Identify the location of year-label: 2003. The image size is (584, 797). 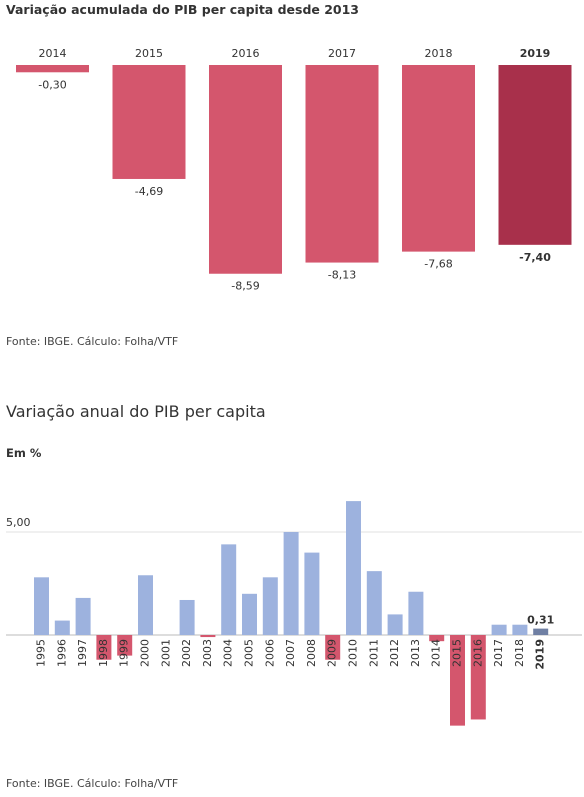
(207, 653).